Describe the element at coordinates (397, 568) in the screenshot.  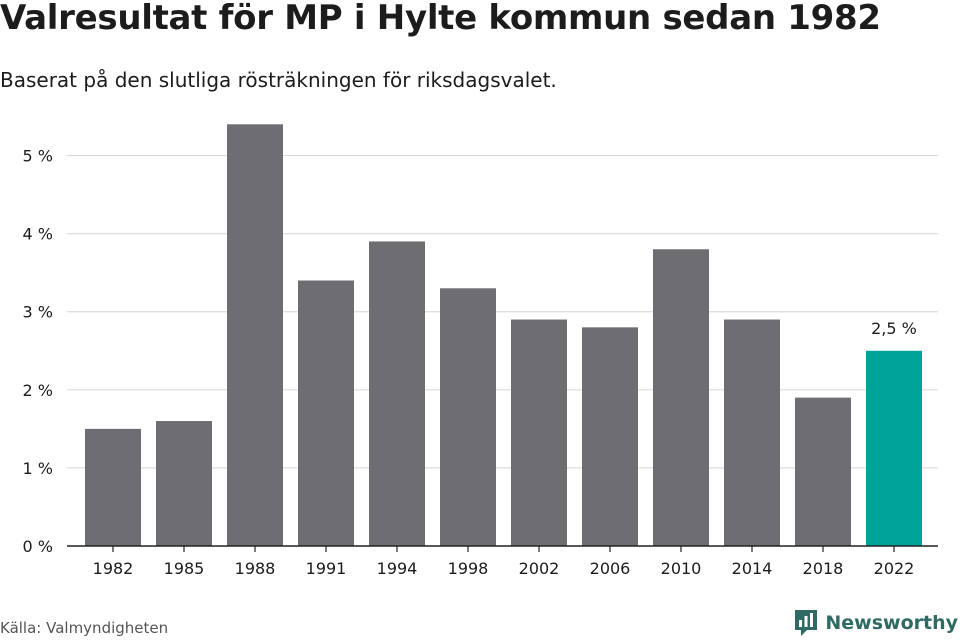
I see `x-tick-label: 1994` at that location.